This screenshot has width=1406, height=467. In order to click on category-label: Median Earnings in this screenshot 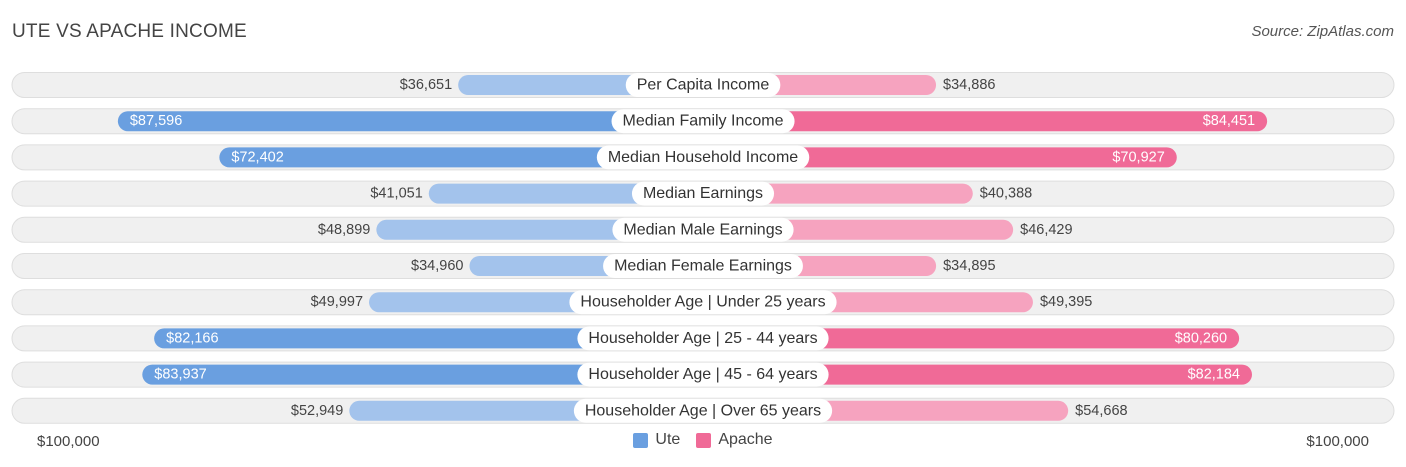, I will do `click(703, 193)`.